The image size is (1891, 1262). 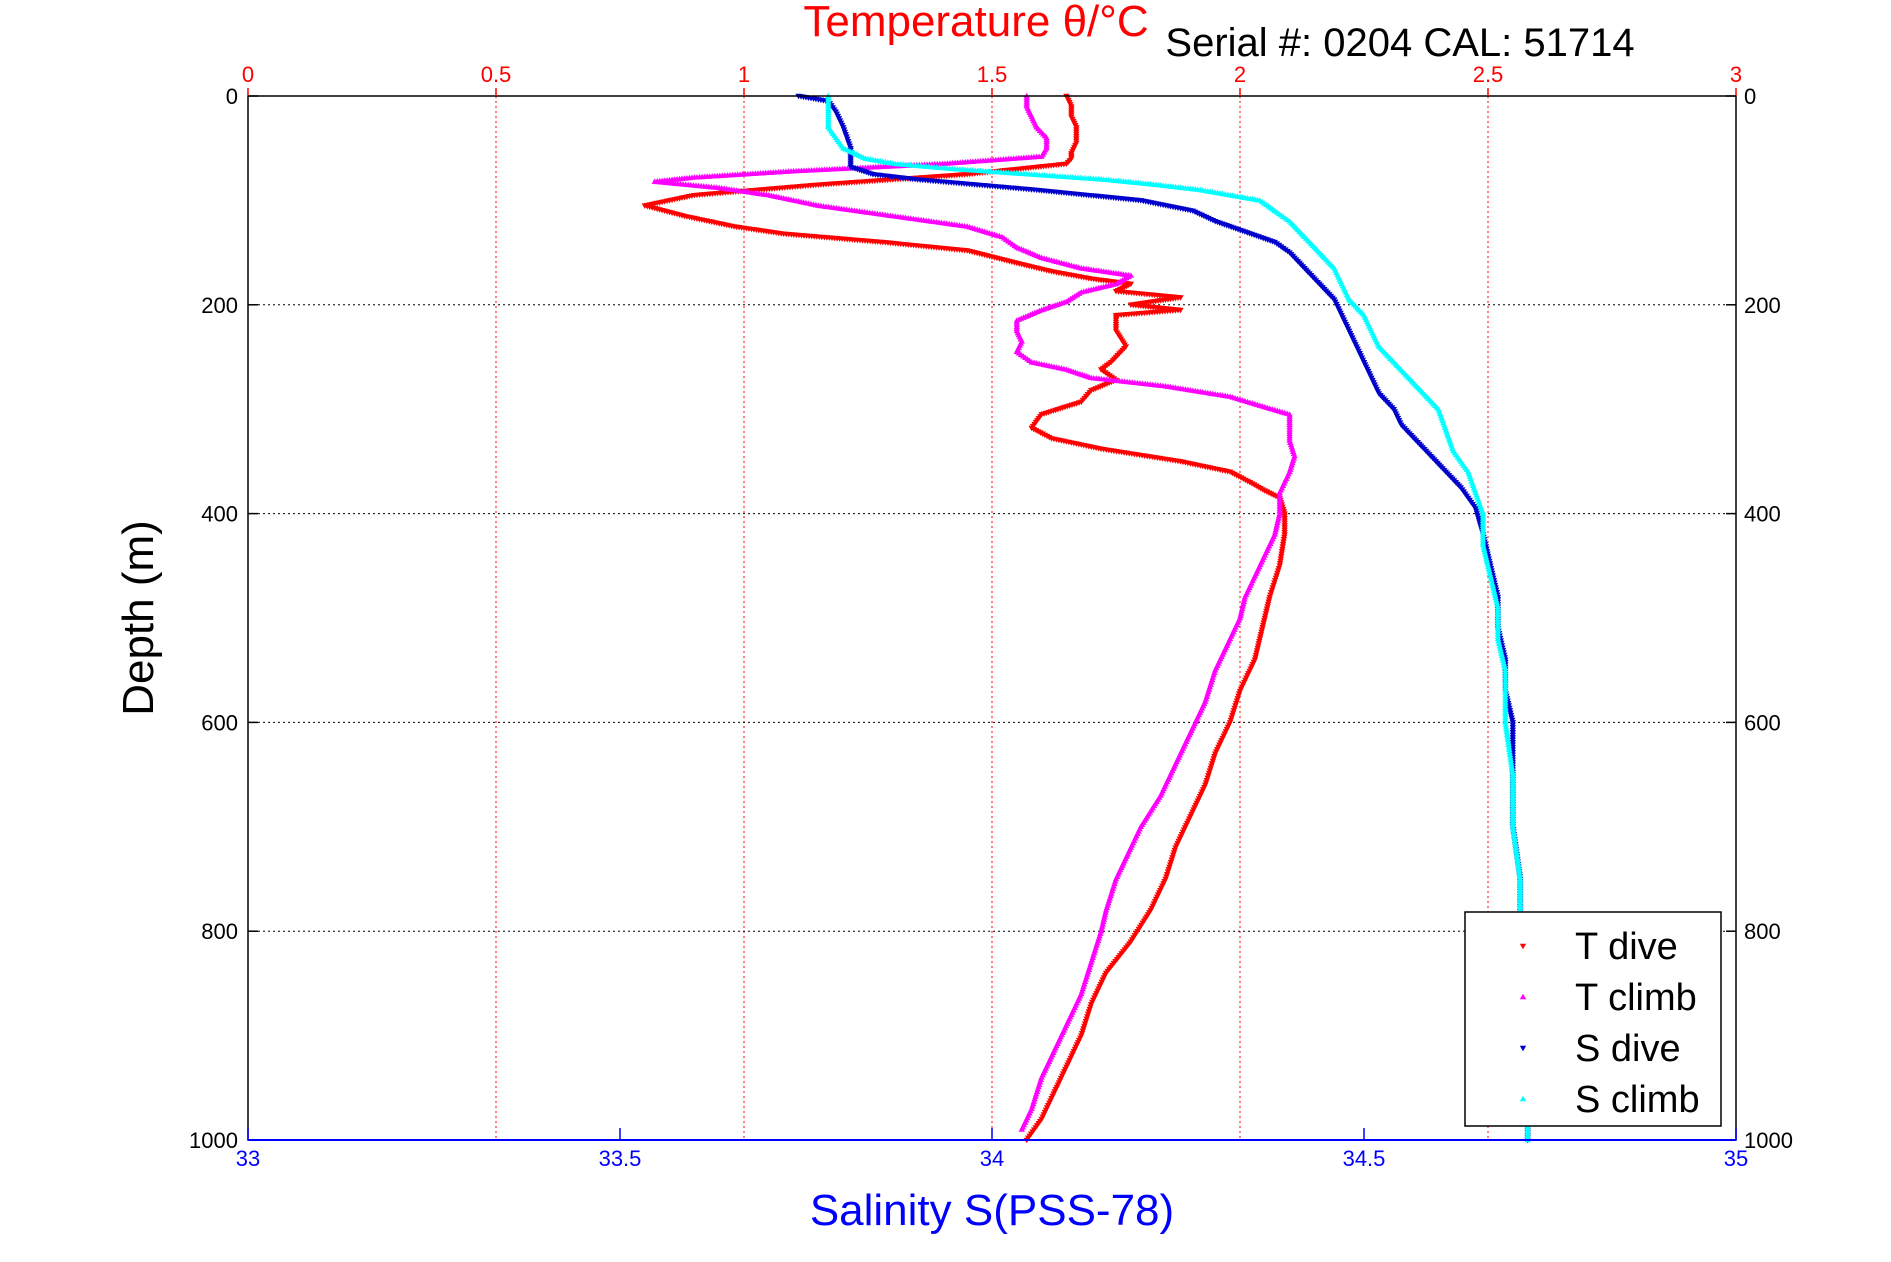 What do you see at coordinates (1399, 43) in the screenshot?
I see `header-serial-cal: Serial #: 0204 CAL: 51714` at bounding box center [1399, 43].